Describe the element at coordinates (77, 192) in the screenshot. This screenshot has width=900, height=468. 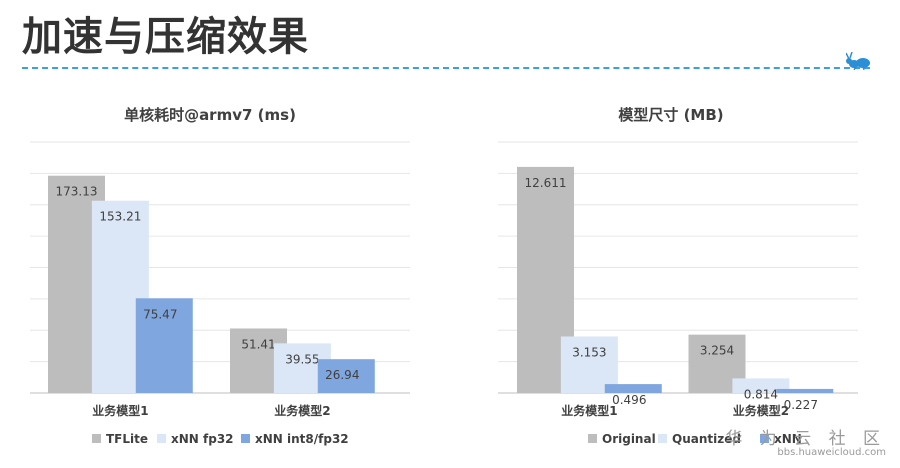
I see `data-label: 173.13` at that location.